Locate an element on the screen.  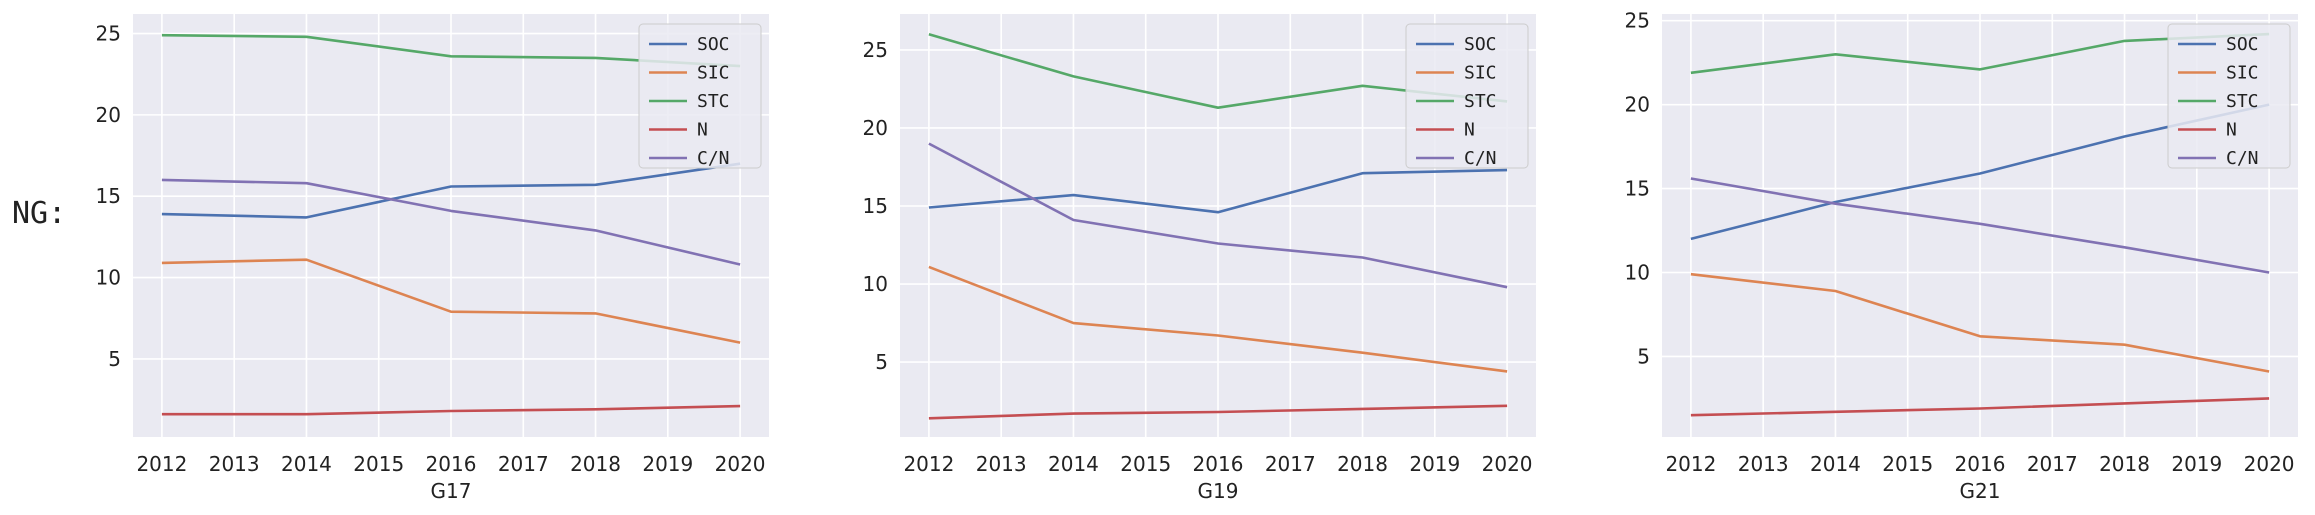
x-axis-label: G19 is located at coordinates (1218, 491).